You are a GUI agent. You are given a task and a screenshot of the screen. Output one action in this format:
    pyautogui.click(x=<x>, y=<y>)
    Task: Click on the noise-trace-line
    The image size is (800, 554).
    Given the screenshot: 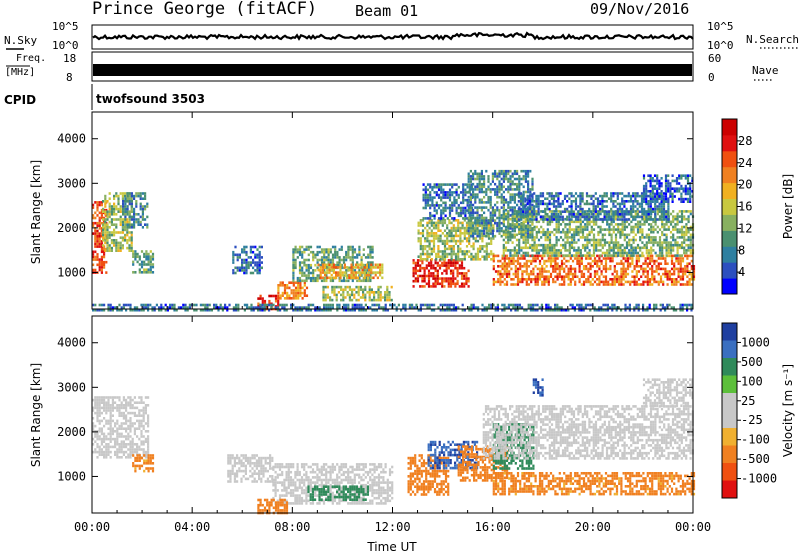 What is the action you would take?
    pyautogui.click(x=393, y=36)
    